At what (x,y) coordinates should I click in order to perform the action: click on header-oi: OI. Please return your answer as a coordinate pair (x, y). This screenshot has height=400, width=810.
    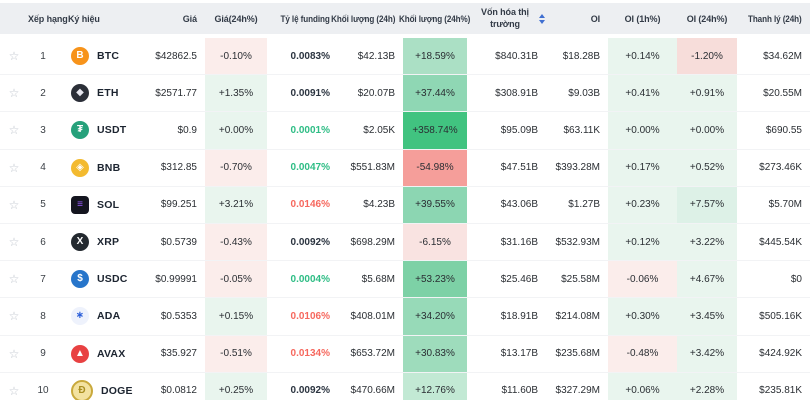
    Looking at the image, I should click on (580, 18).